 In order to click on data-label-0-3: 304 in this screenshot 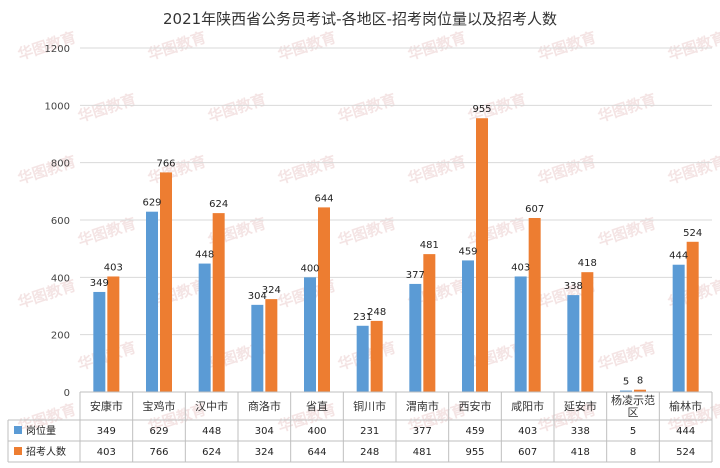, I will do `click(257, 296)`.